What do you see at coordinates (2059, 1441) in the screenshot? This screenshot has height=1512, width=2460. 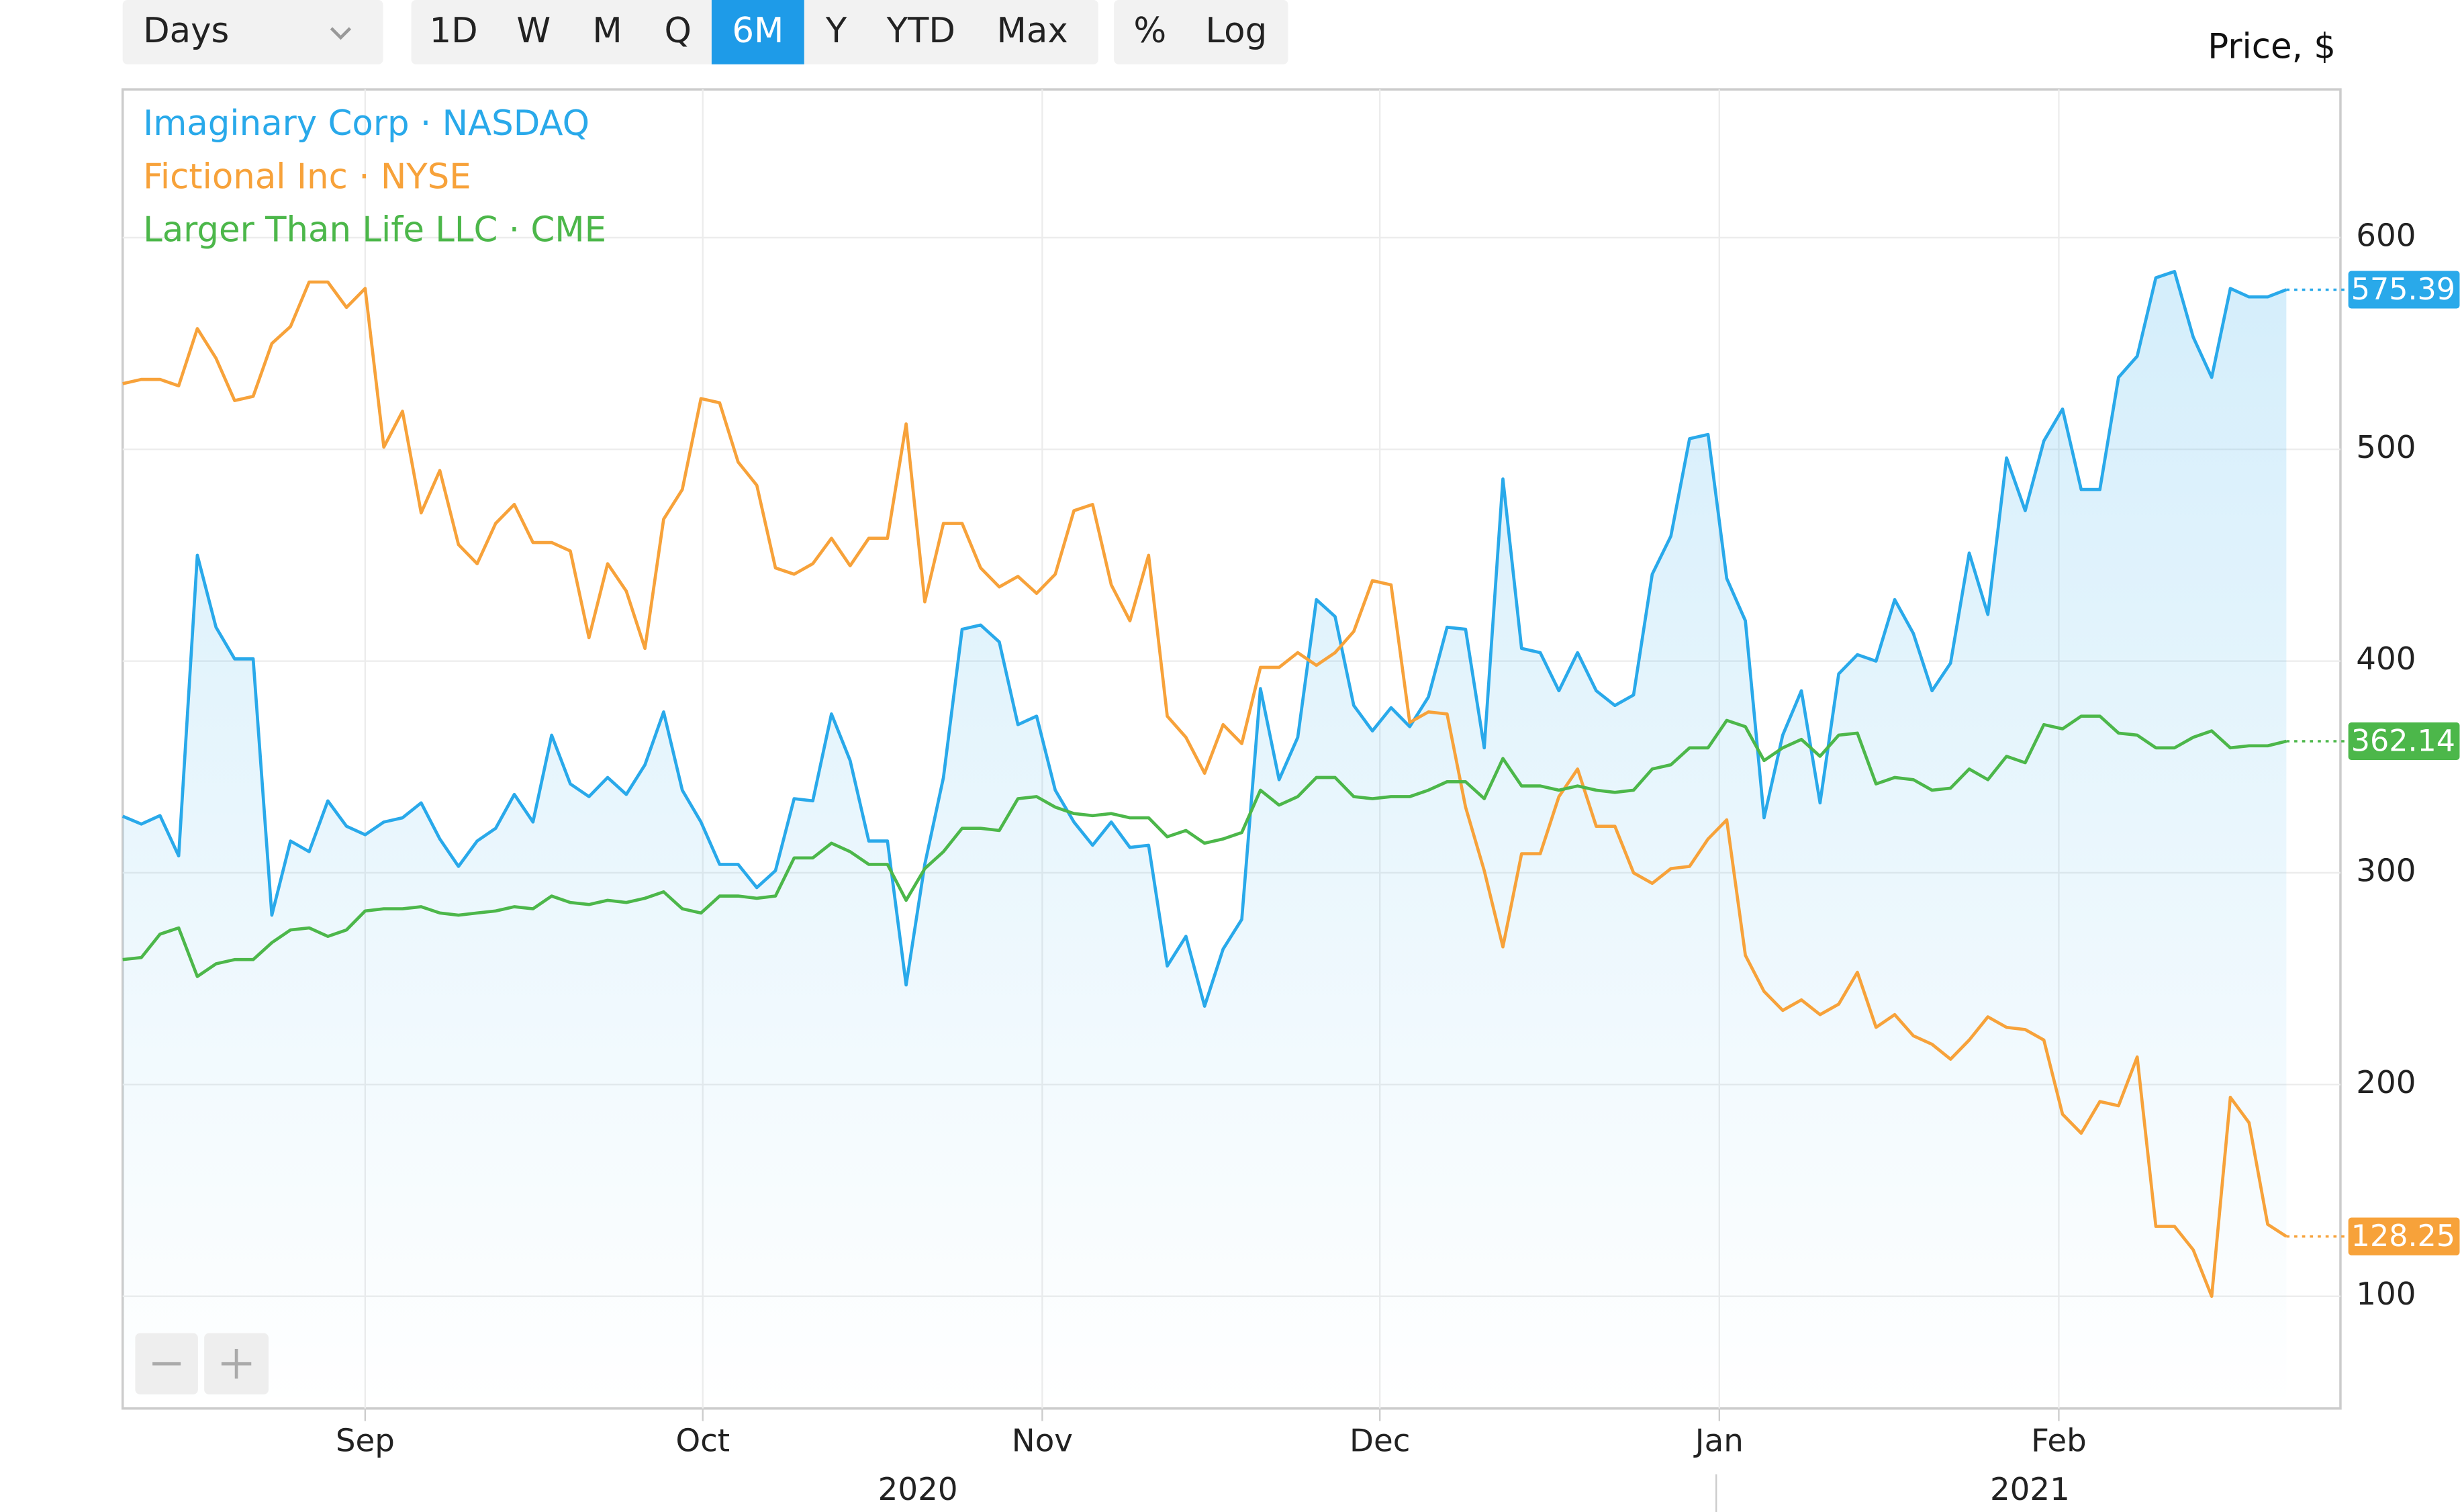 I see `x-tick-label: Feb` at bounding box center [2059, 1441].